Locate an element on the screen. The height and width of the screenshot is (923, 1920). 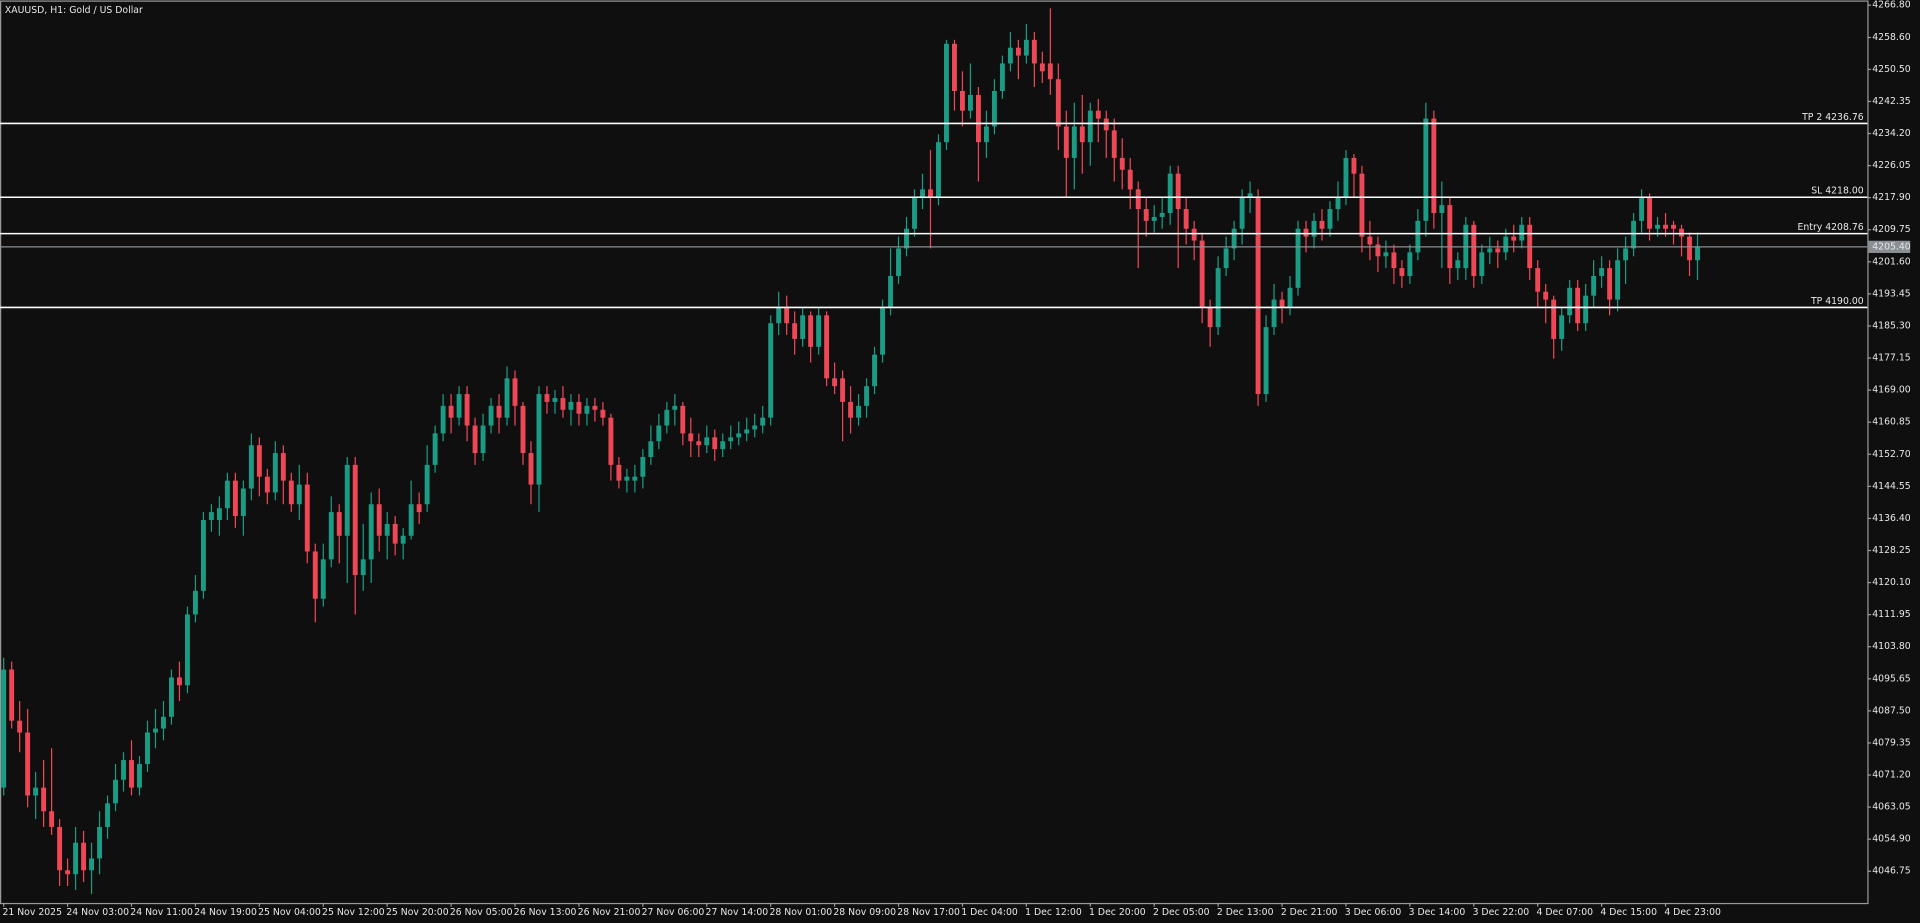
y-tick-label: 4063.05 is located at coordinates (1891, 807).